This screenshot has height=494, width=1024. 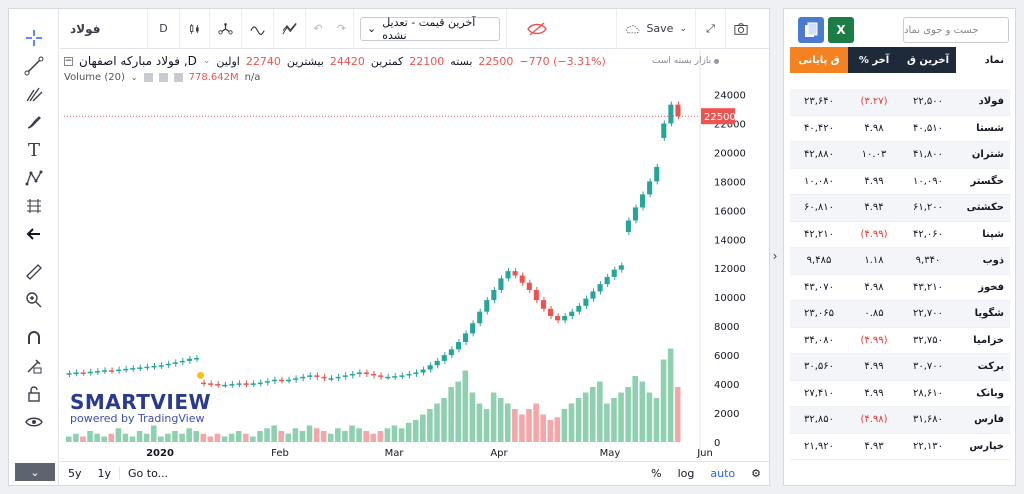 What do you see at coordinates (163, 77) in the screenshot?
I see `volume-hide-icon` at bounding box center [163, 77].